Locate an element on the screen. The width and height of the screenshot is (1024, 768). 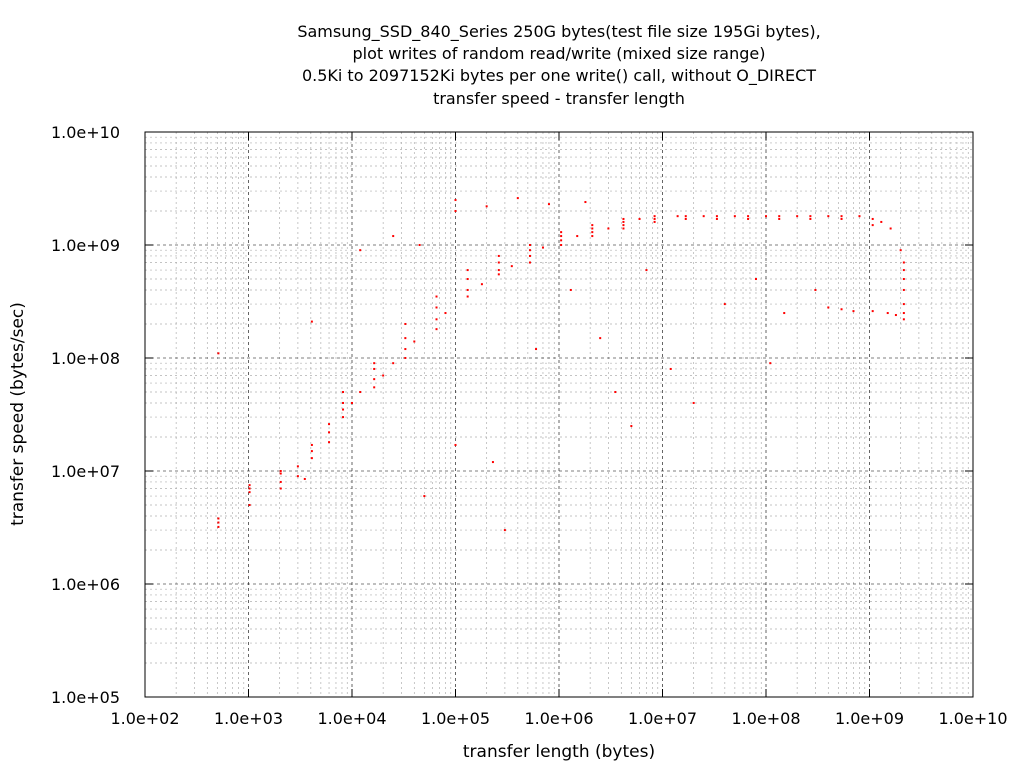
x-tick-label: 1.0e+06 is located at coordinates (558, 718).